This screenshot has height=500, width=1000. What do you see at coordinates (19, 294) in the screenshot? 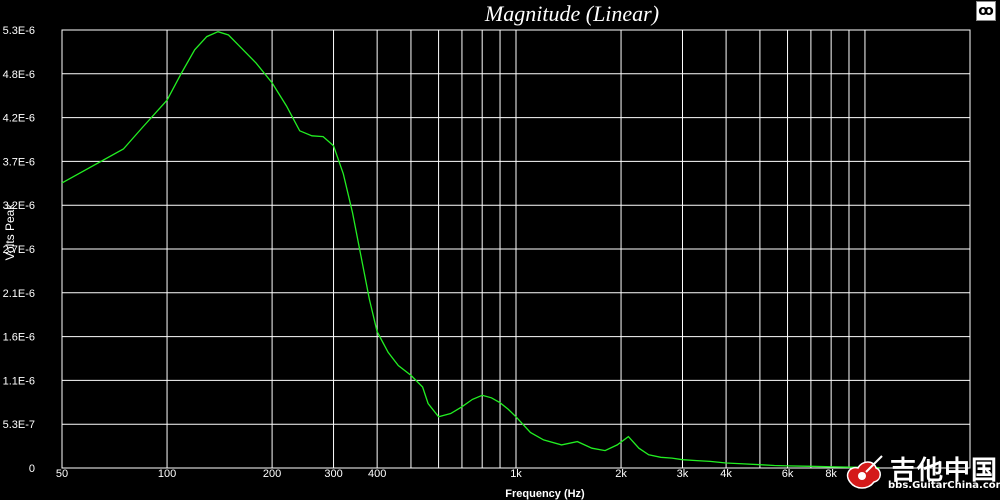
I see `y-tick-label: 2.1E-6` at bounding box center [19, 294].